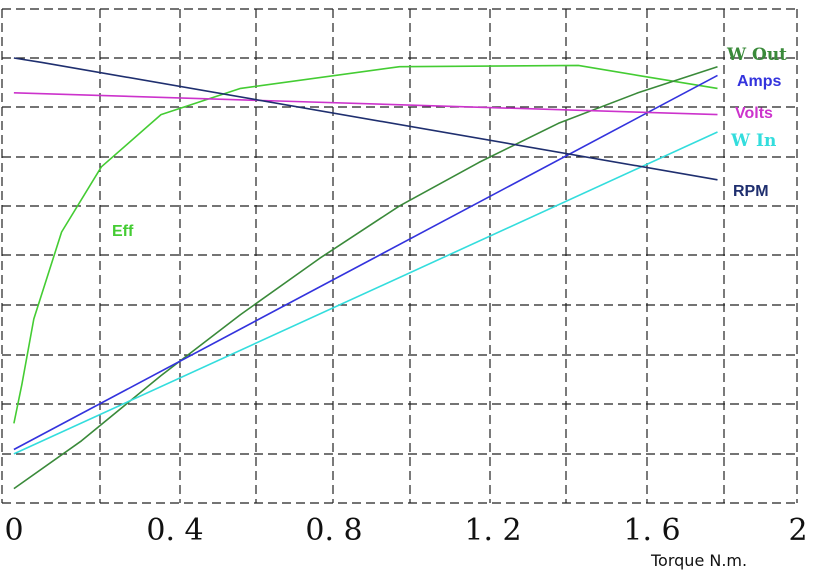 The height and width of the screenshot is (572, 817). What do you see at coordinates (756, 55) in the screenshot?
I see `series-label-w-out: W Out` at bounding box center [756, 55].